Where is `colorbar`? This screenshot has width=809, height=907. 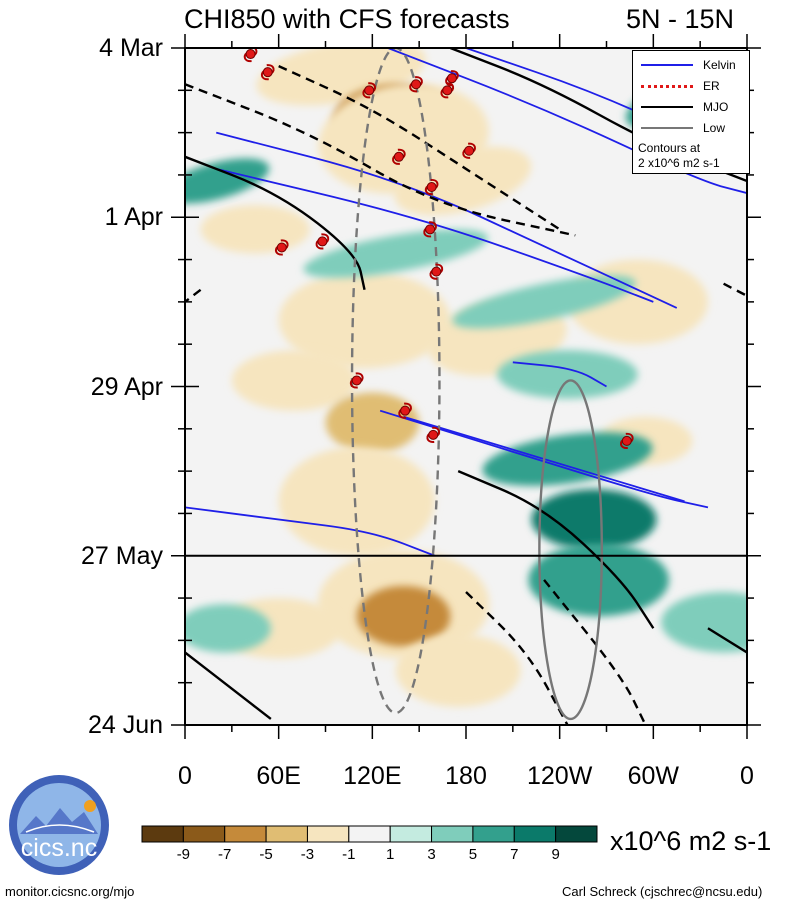
colorbar is located at coordinates (369, 834).